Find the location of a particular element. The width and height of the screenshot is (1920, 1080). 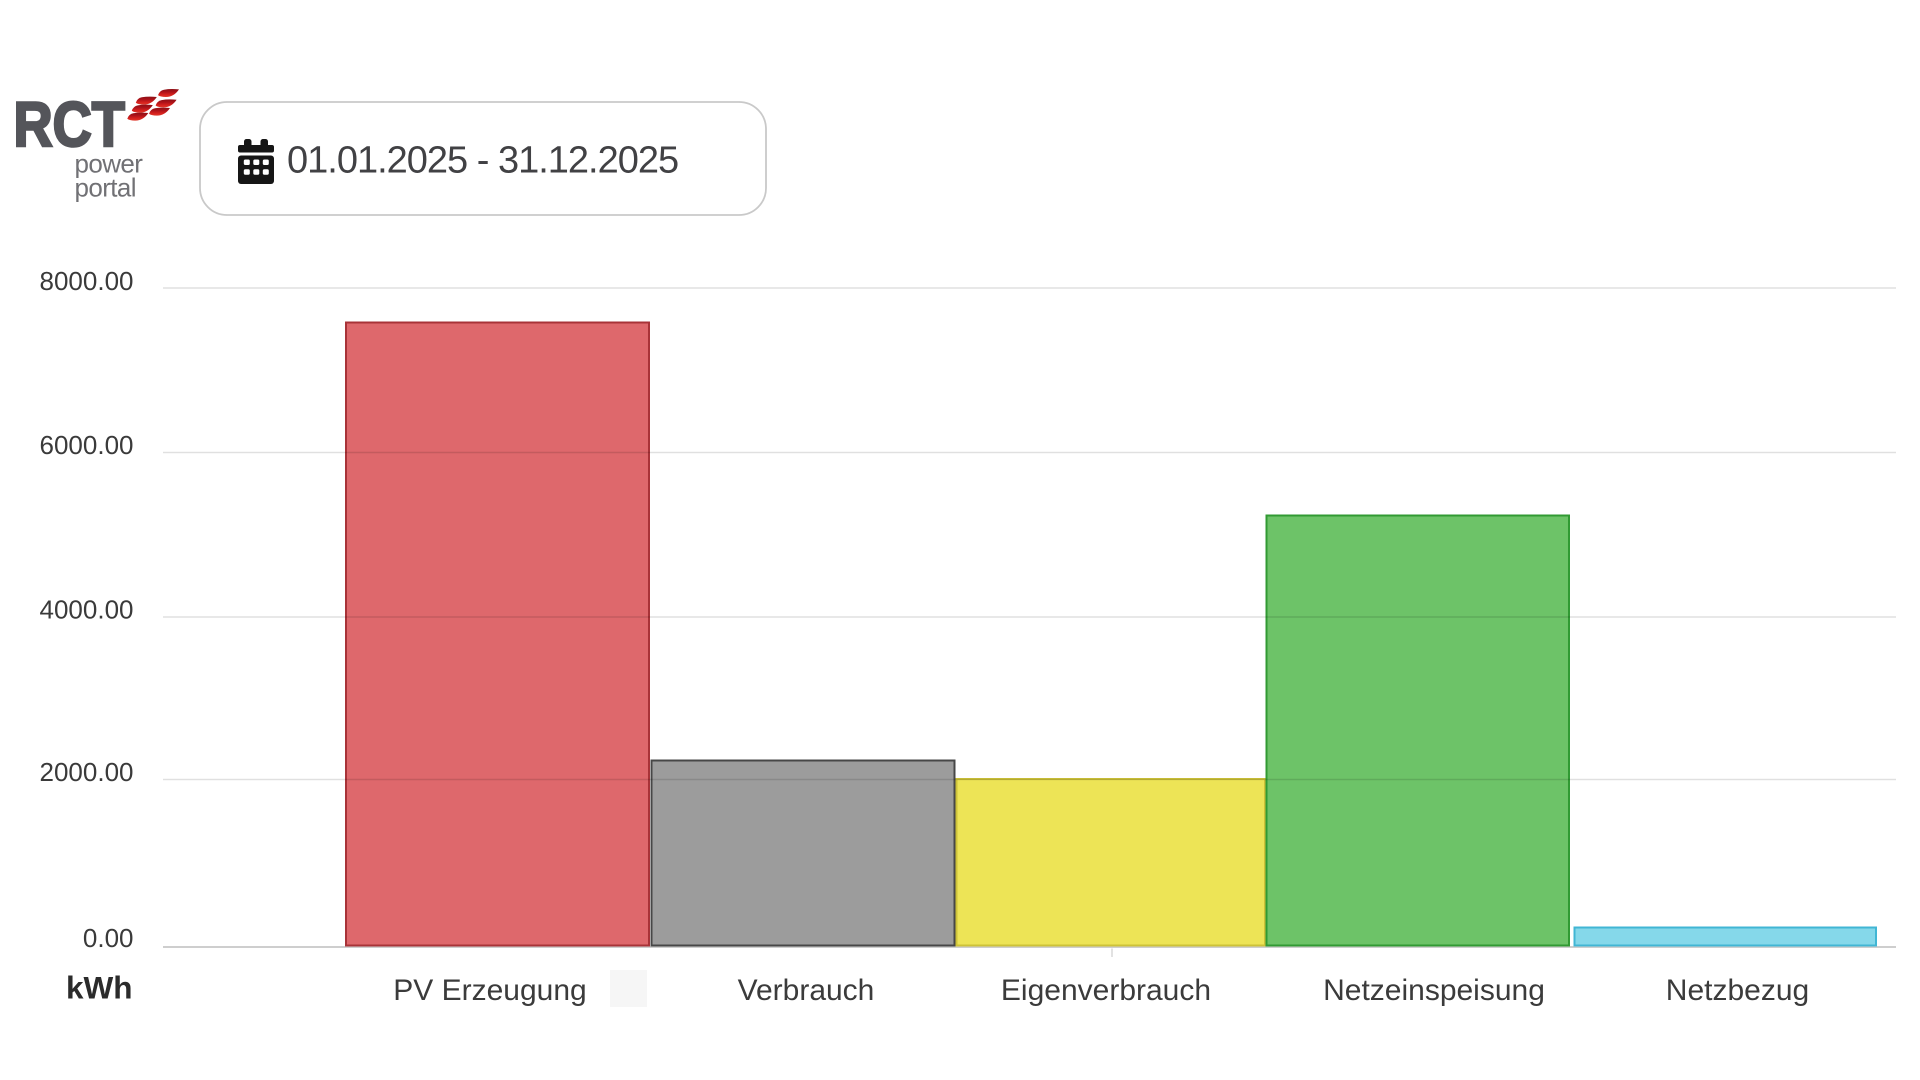

svg-text: Verbrauch is located at coordinates (806, 990).